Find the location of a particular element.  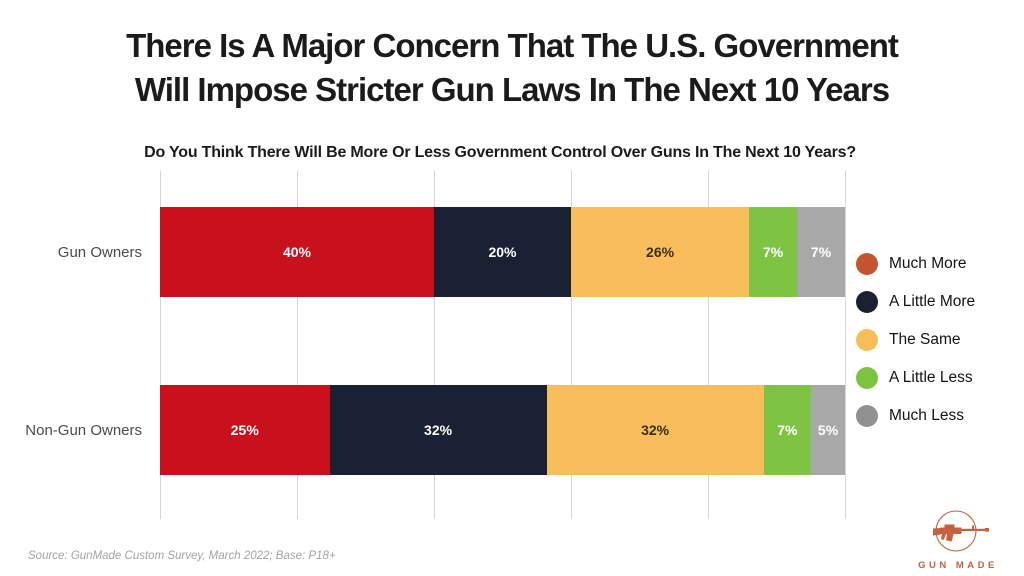

bar-non-gun-owners: 25% 32% 32% 7% 5% is located at coordinates (502, 430).